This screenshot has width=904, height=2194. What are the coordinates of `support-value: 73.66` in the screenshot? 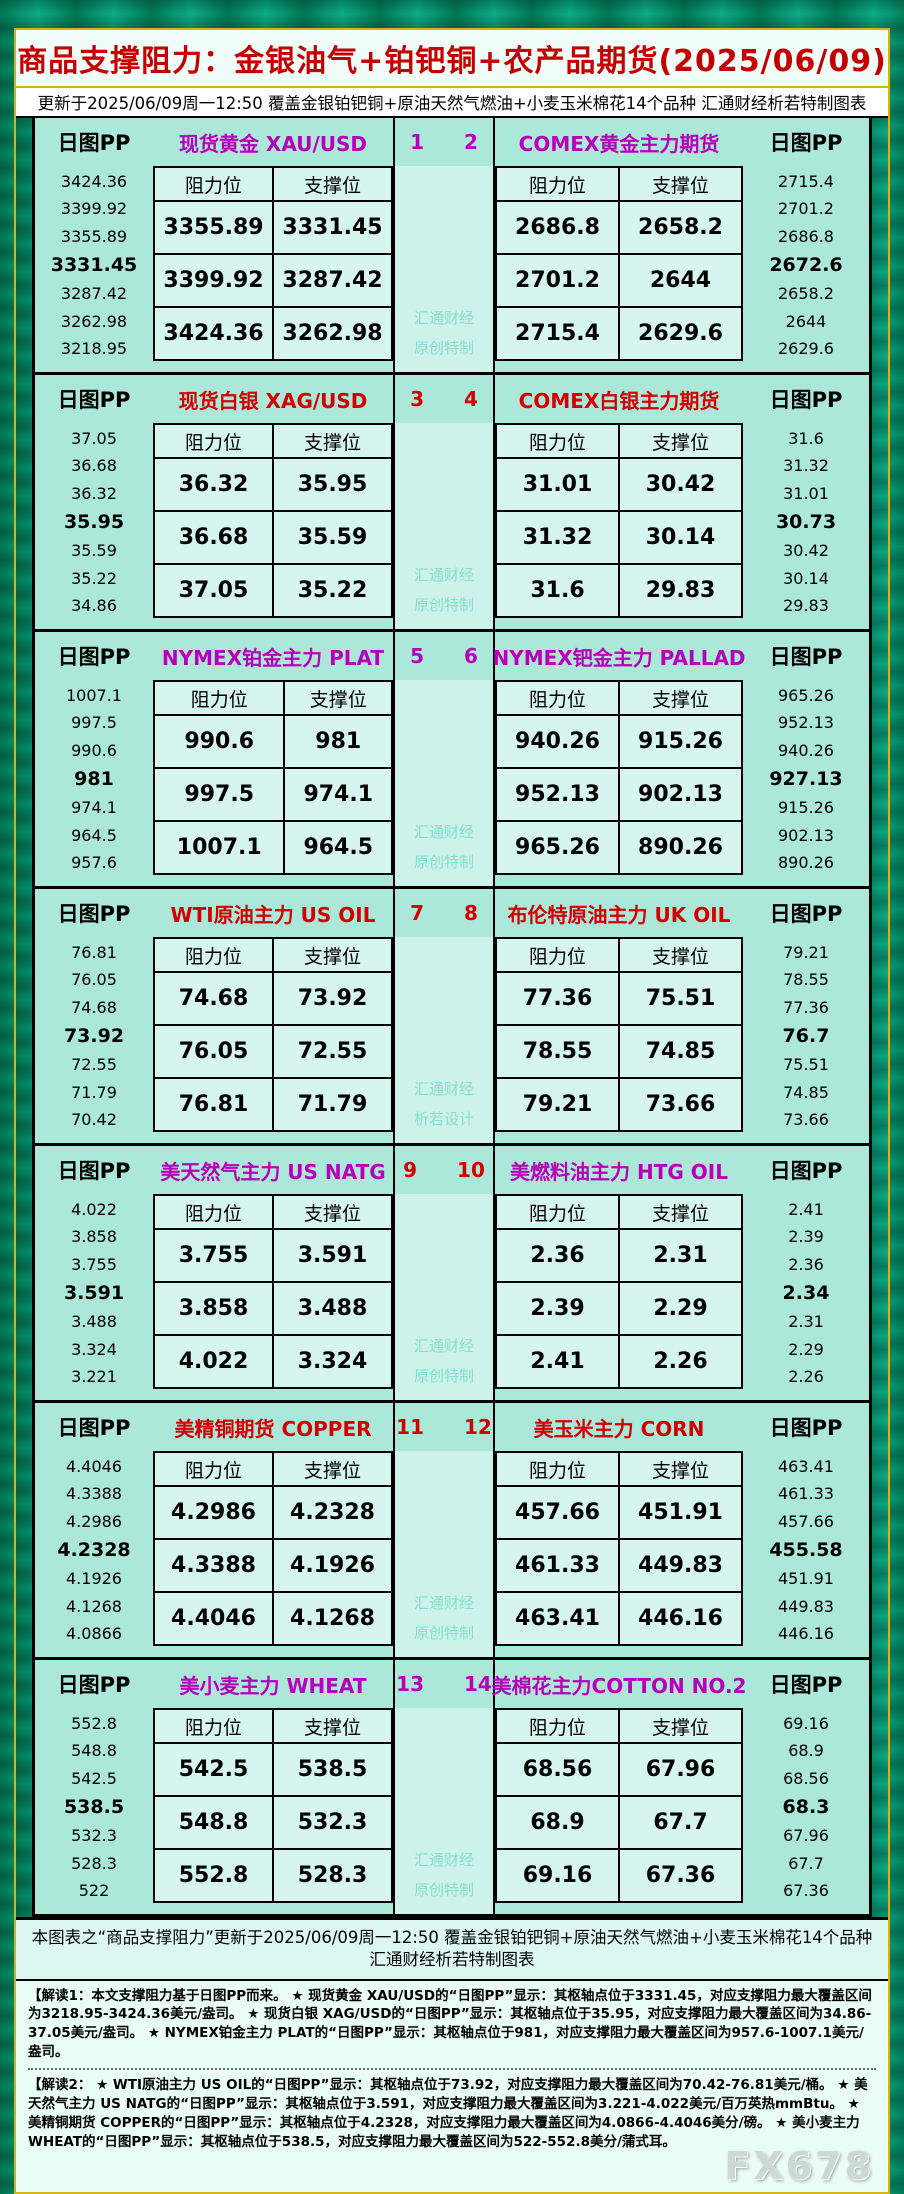 It's located at (680, 1104).